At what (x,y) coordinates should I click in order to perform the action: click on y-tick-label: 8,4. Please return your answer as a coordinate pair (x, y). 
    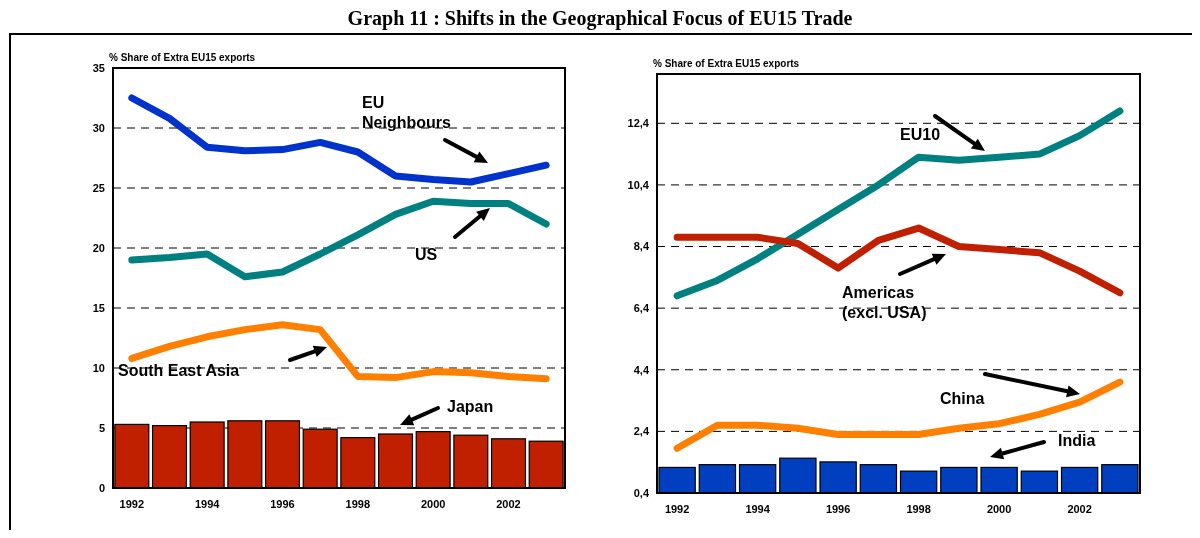
    Looking at the image, I should click on (641, 246).